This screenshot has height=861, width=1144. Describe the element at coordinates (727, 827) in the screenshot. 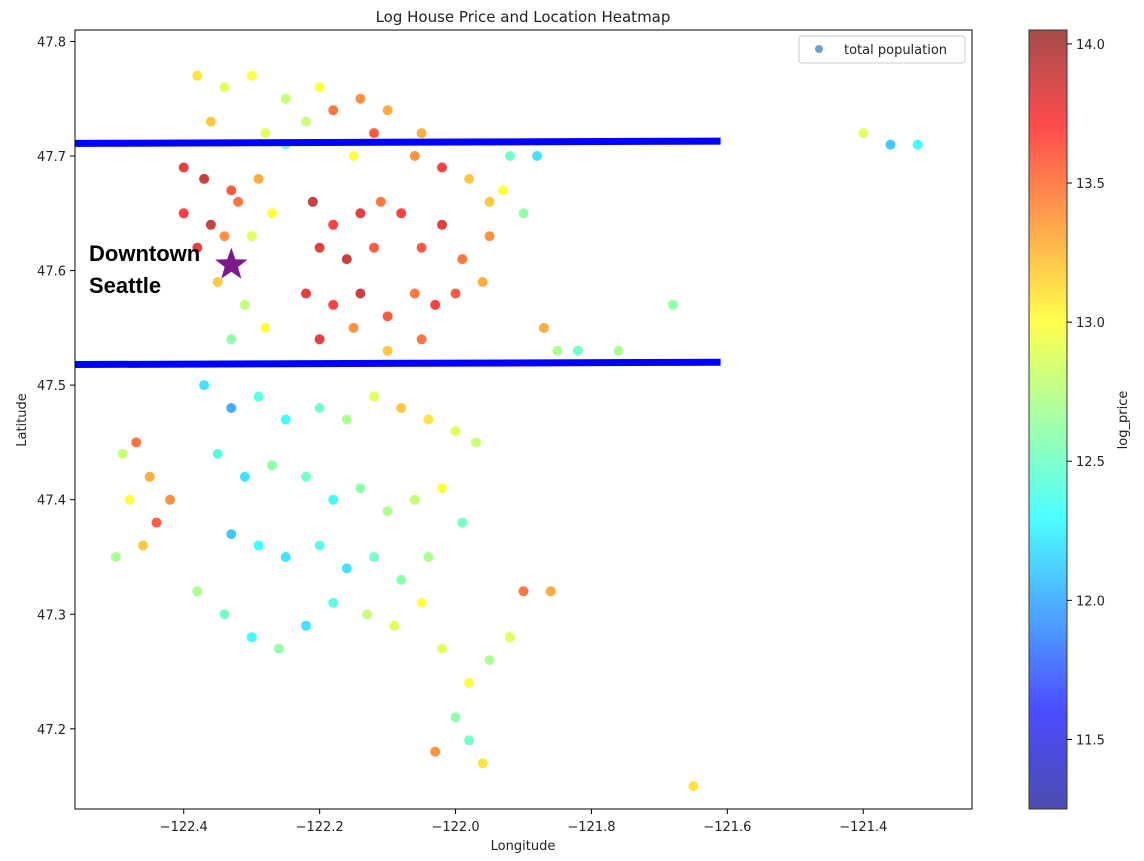

I see `x-tick-label: −121.6` at that location.